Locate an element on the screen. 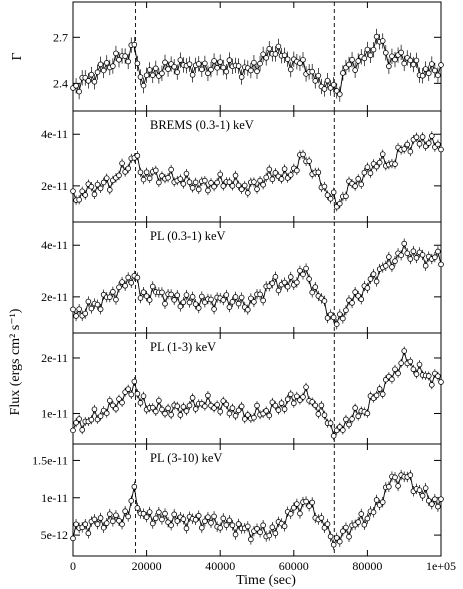 This screenshot has width=463, height=589. y-tick-label: 1e-11 is located at coordinates (54, 498).